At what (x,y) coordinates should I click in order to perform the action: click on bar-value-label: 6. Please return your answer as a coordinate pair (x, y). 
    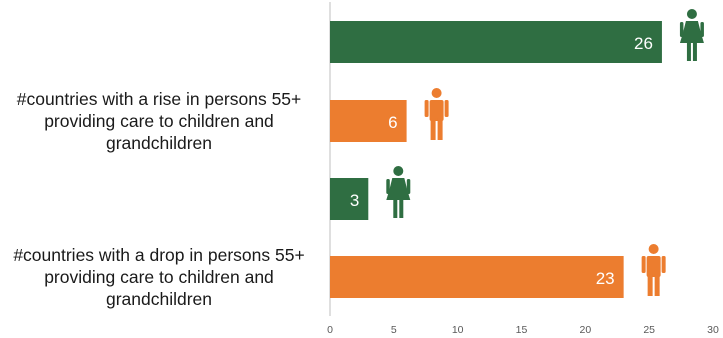
    Looking at the image, I should click on (392, 122).